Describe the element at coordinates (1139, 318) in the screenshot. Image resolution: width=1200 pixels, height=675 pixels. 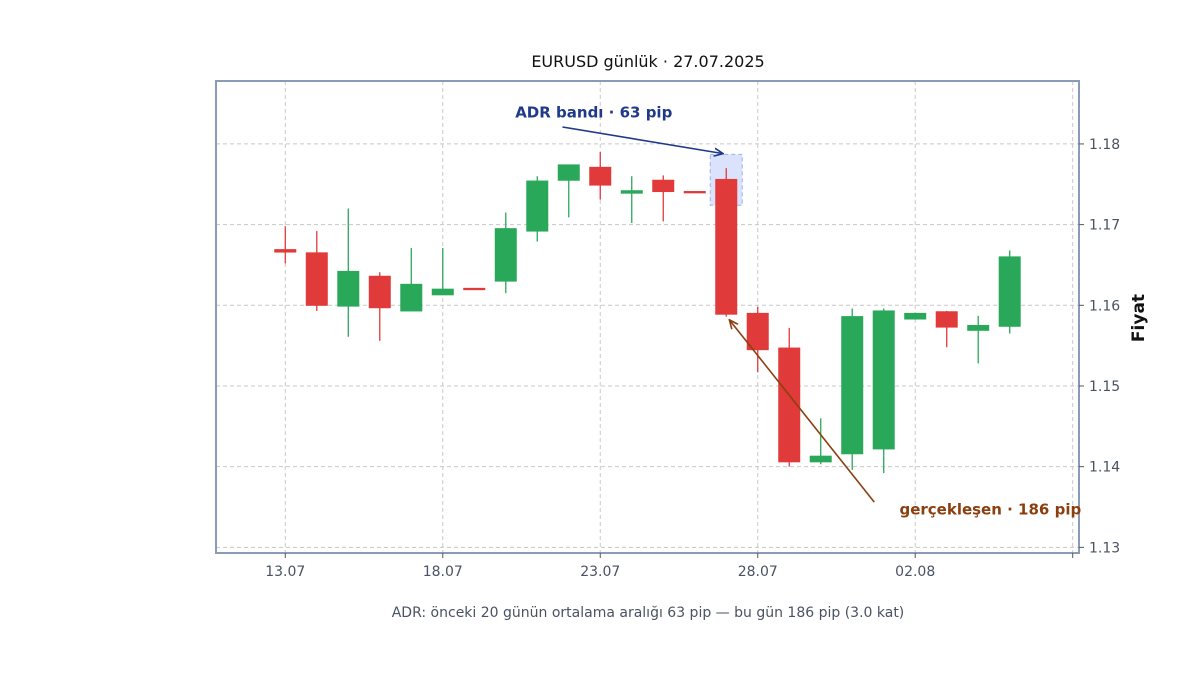
I see `y-axis-label: Fiyat` at that location.